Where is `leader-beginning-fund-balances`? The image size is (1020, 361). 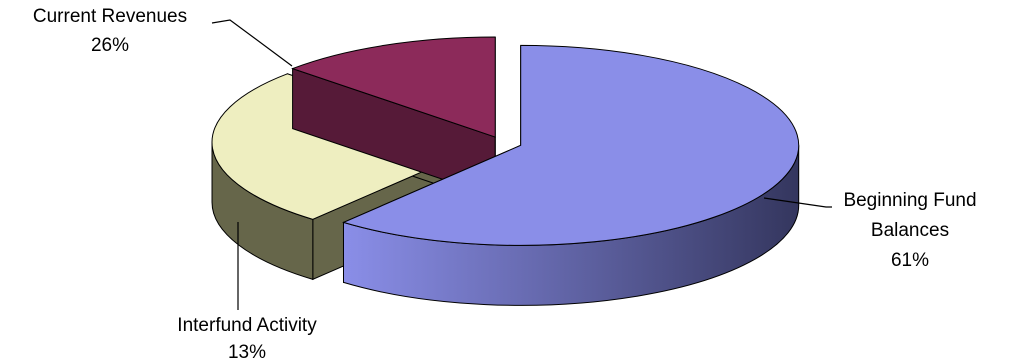
leader-beginning-fund-balances is located at coordinates (797, 202).